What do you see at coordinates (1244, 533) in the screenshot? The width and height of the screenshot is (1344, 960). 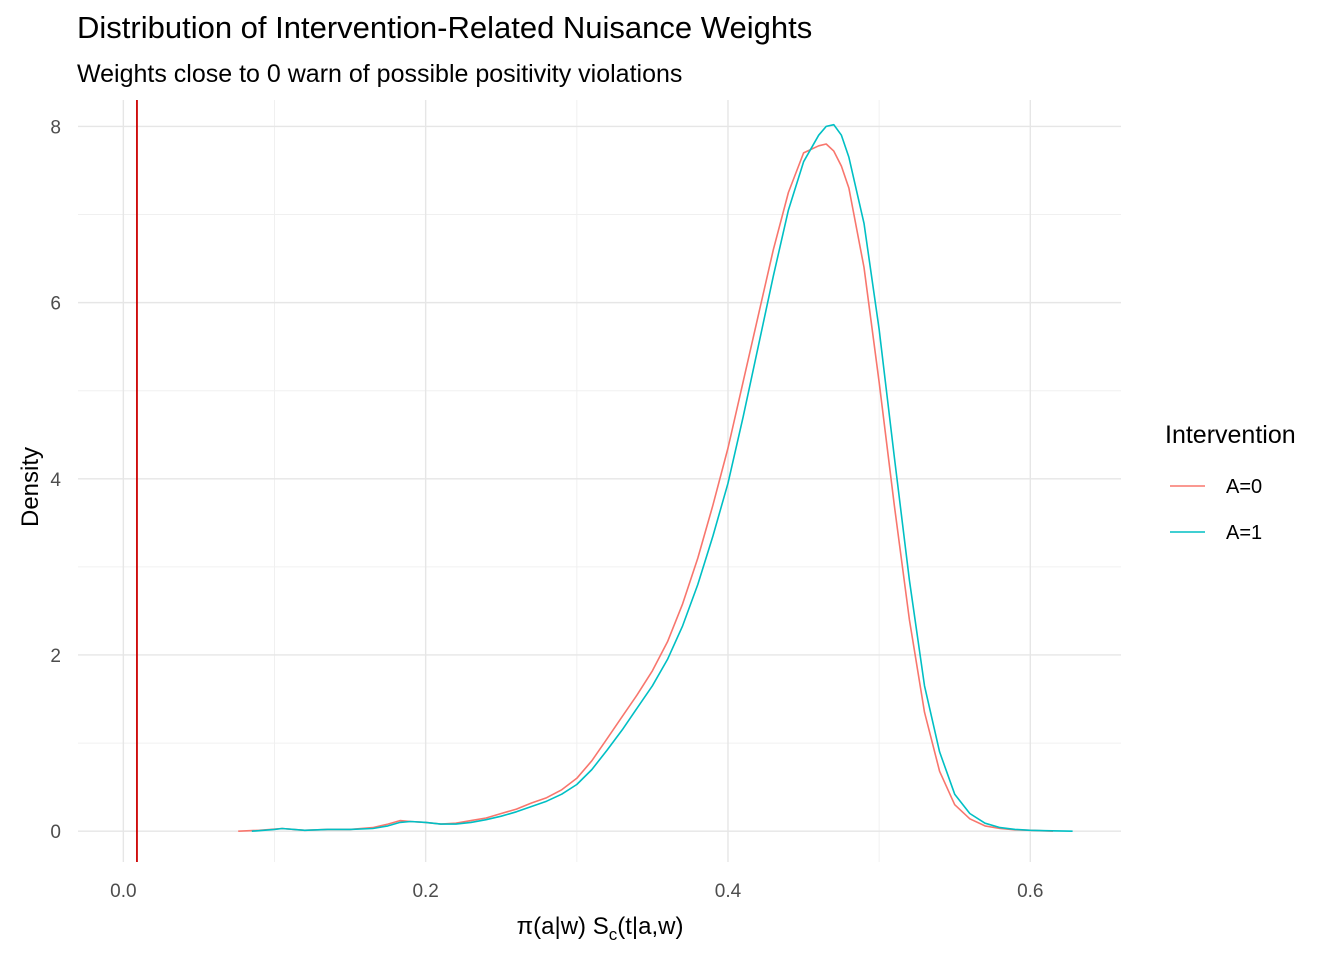 I see `legend-label-a1: A=1` at bounding box center [1244, 533].